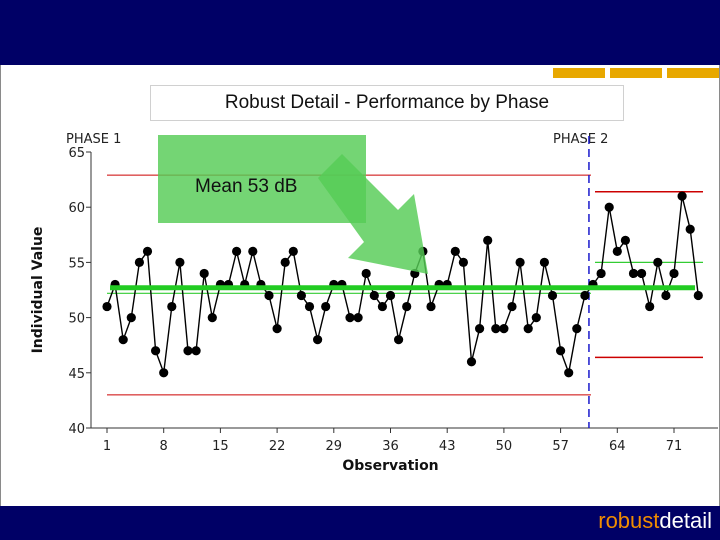 Image resolution: width=720 pixels, height=540 pixels. What do you see at coordinates (360, 32) in the screenshot?
I see `title-bar` at bounding box center [360, 32].